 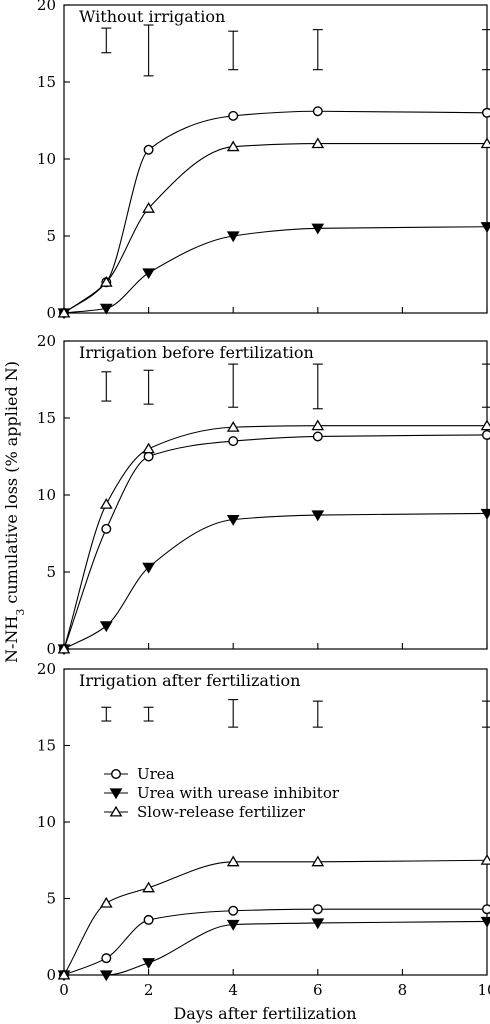 What do you see at coordinates (318, 990) in the screenshot?
I see `x-tick-label: 6` at bounding box center [318, 990].